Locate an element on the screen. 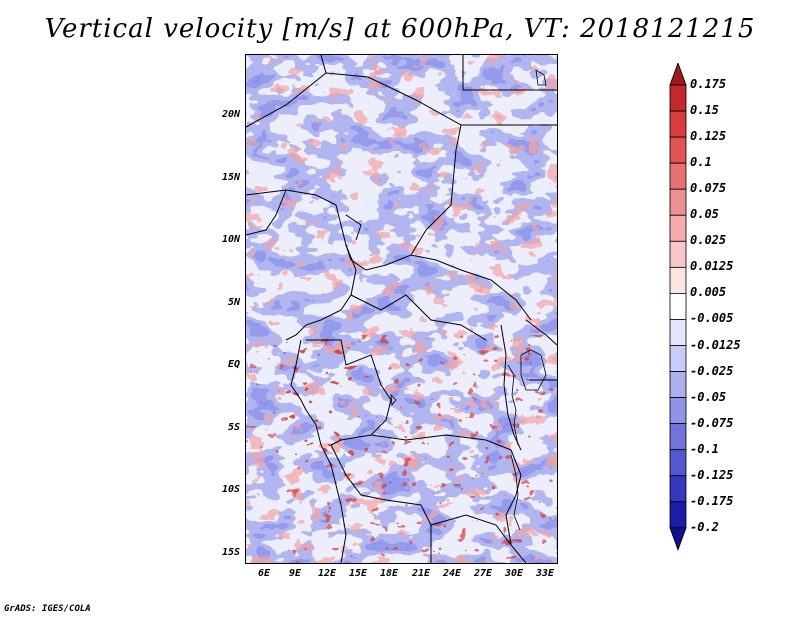  colorbar-label: 0.025 is located at coordinates (708, 240).